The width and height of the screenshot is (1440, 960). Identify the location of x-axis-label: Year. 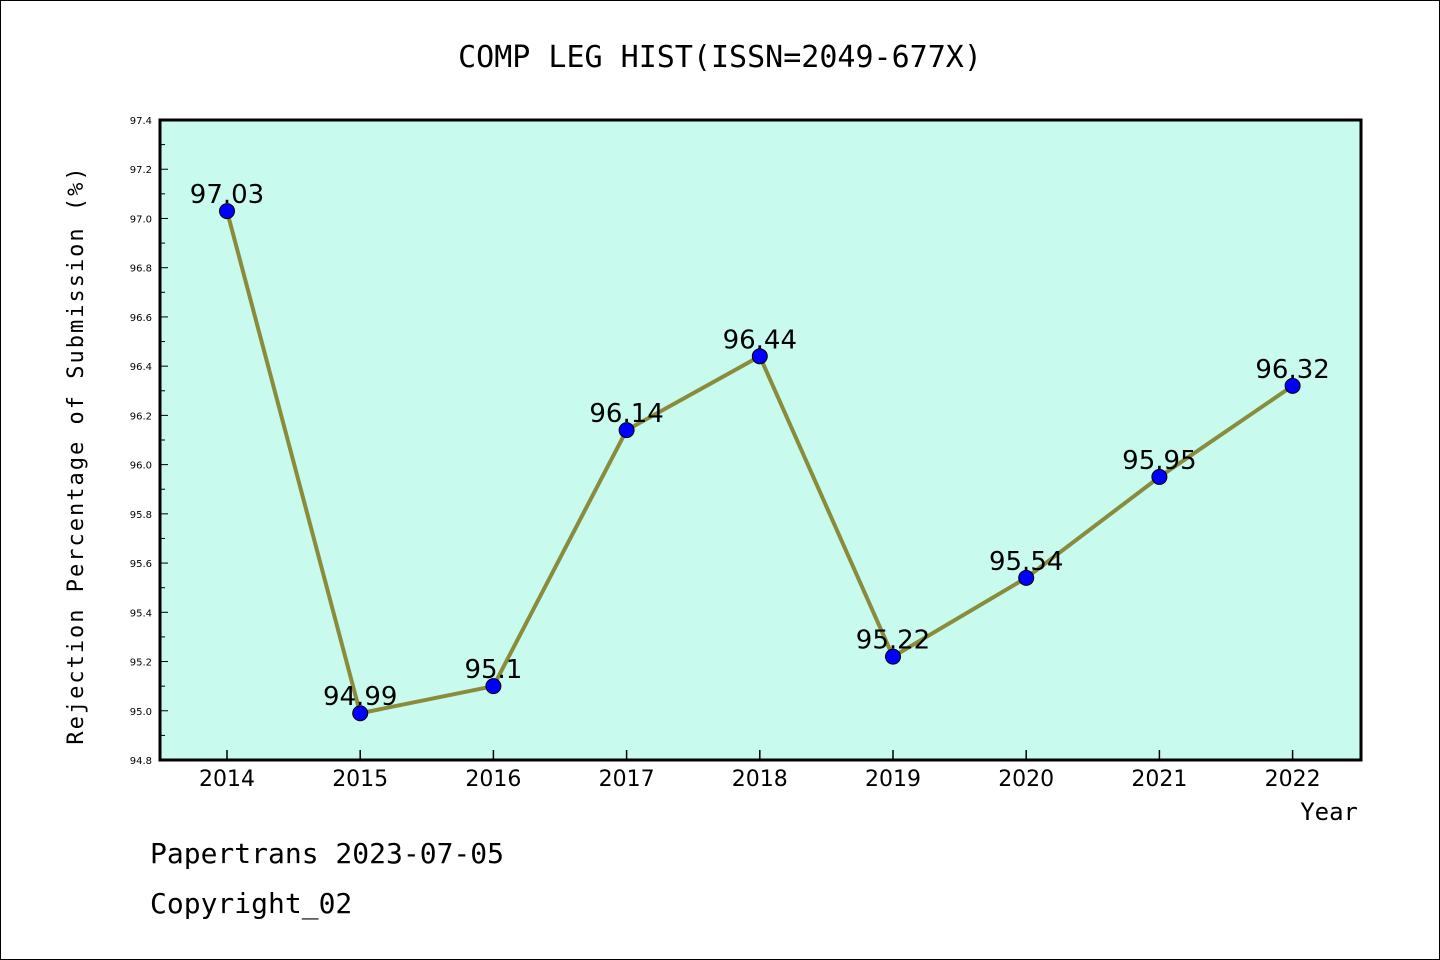
(1329, 812).